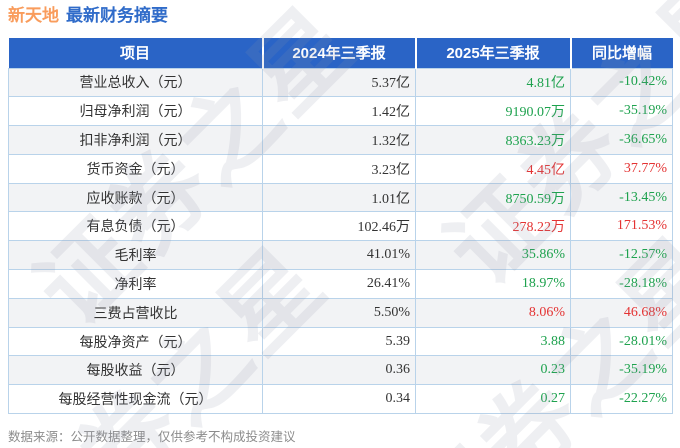 The image size is (680, 448). Describe the element at coordinates (493, 140) in the screenshot. I see `value-2025: 8363.23万` at that location.